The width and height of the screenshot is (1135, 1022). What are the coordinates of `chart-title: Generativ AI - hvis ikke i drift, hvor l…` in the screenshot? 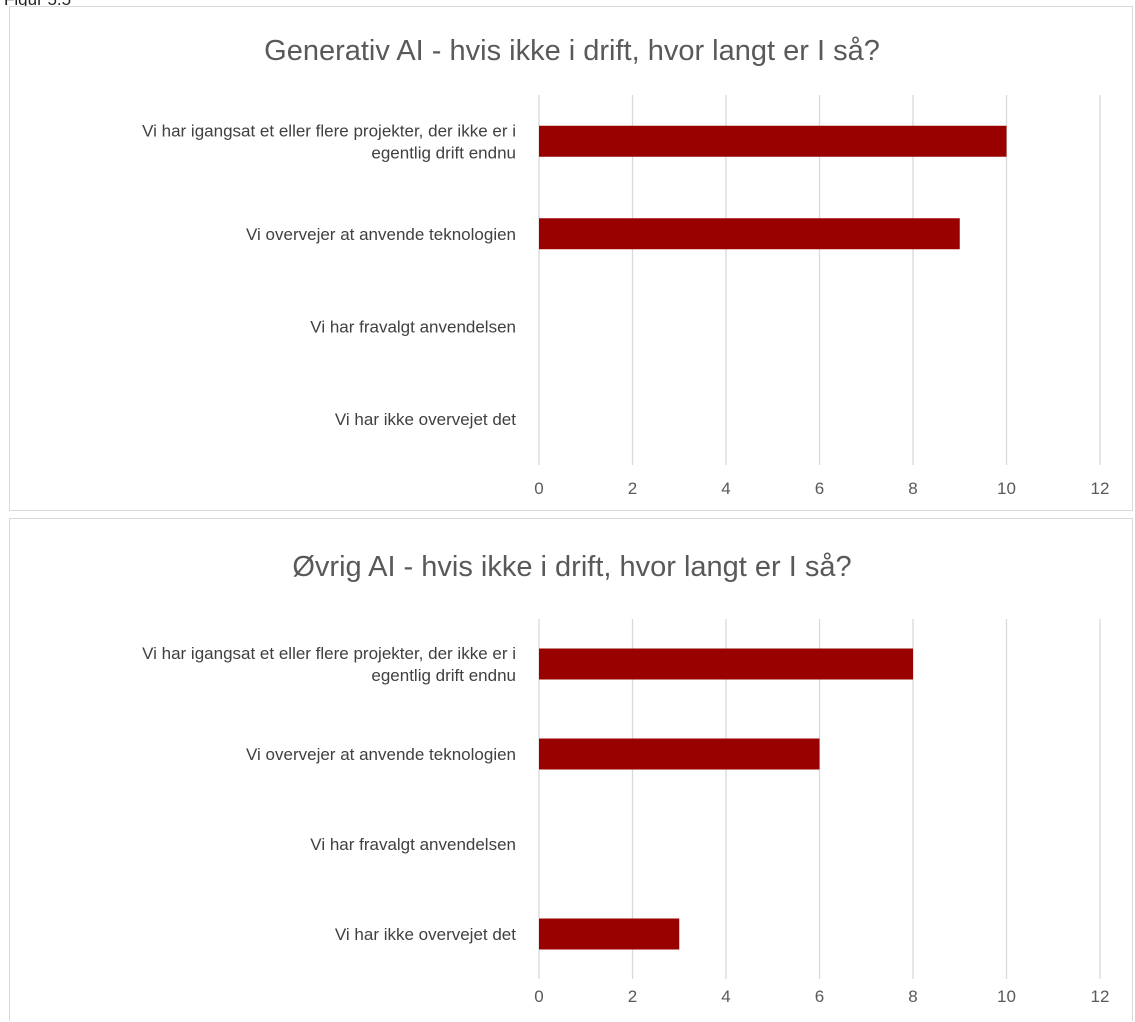 It's located at (572, 51).